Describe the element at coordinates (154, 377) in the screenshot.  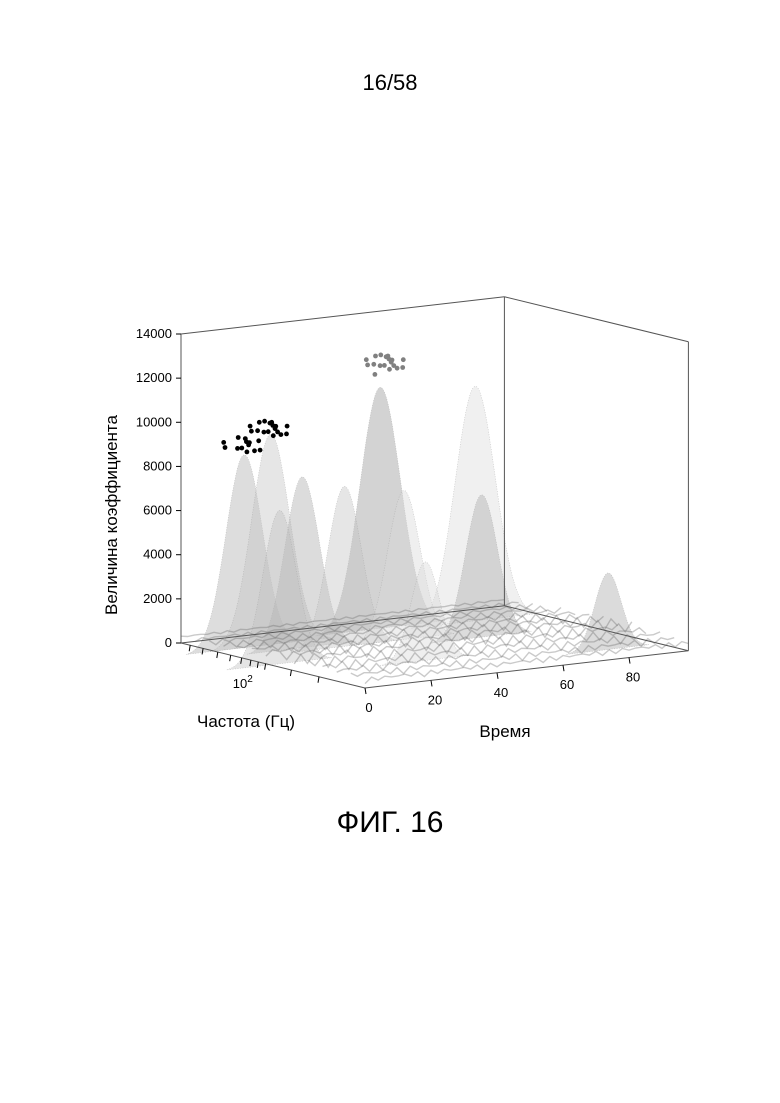
I see `z-tick-label: 12000` at that location.